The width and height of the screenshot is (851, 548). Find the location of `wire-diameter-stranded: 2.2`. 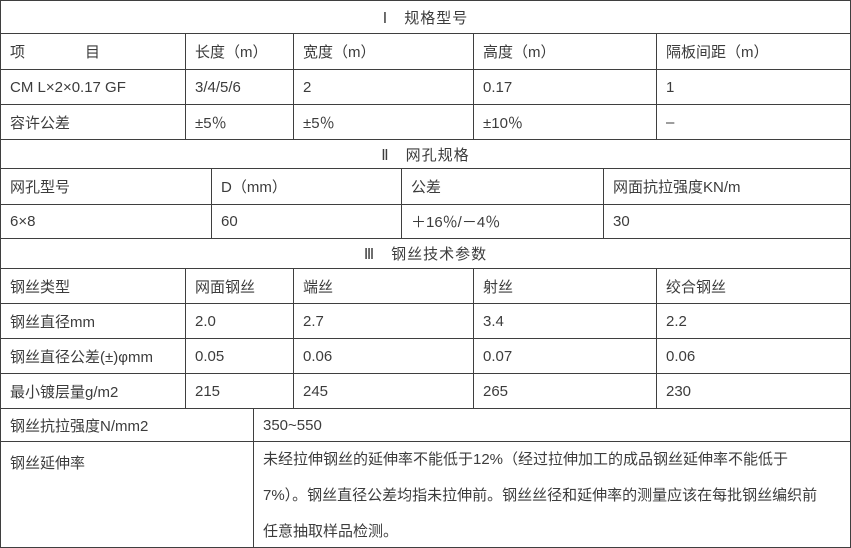

wire-diameter-stranded: 2.2 is located at coordinates (753, 321).